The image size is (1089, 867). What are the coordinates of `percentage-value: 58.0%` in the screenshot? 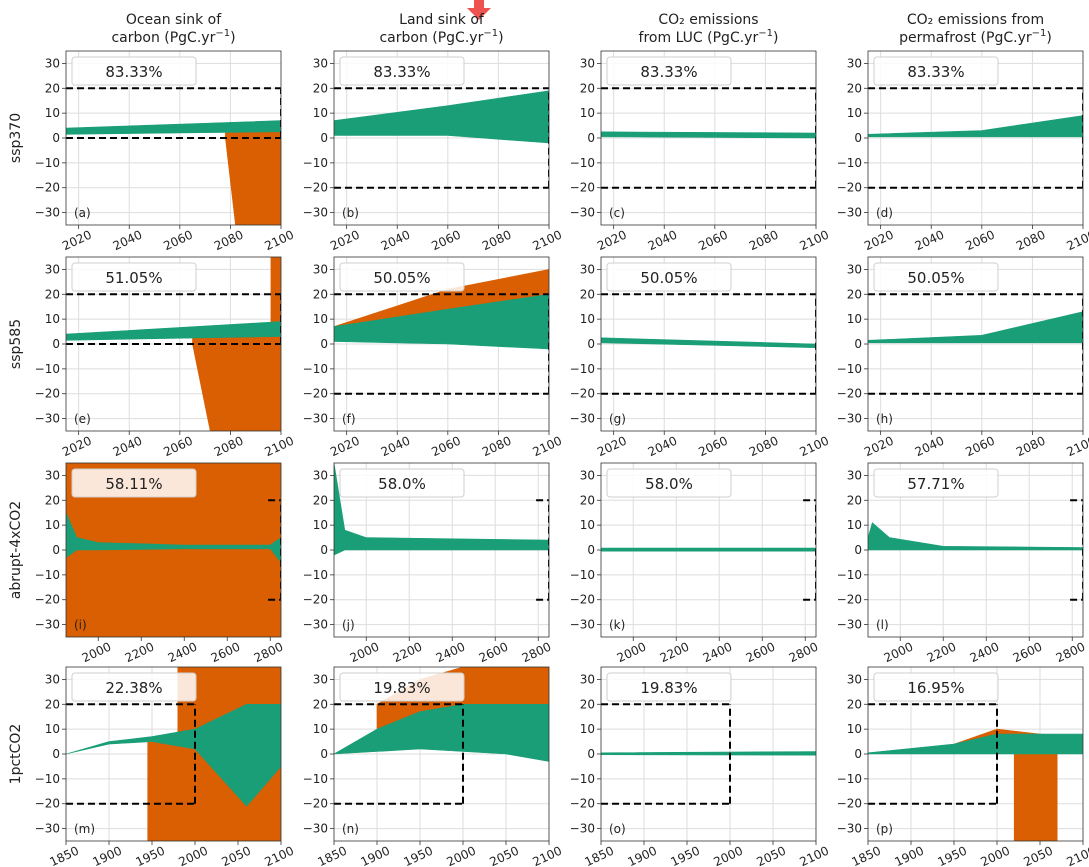 It's located at (402, 484).